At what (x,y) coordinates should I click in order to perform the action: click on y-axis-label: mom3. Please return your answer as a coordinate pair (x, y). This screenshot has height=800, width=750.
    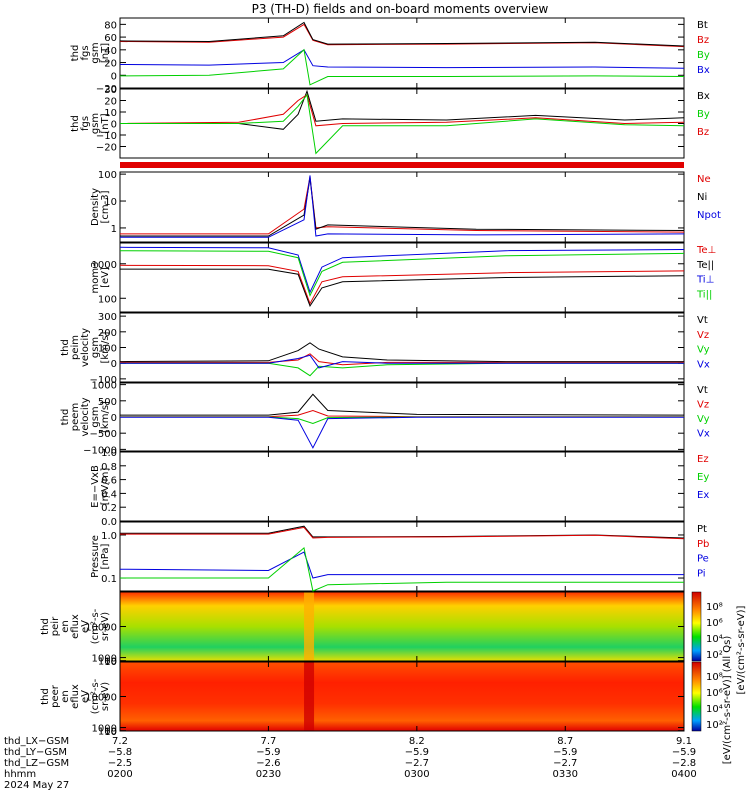
    Looking at the image, I should click on (95, 278).